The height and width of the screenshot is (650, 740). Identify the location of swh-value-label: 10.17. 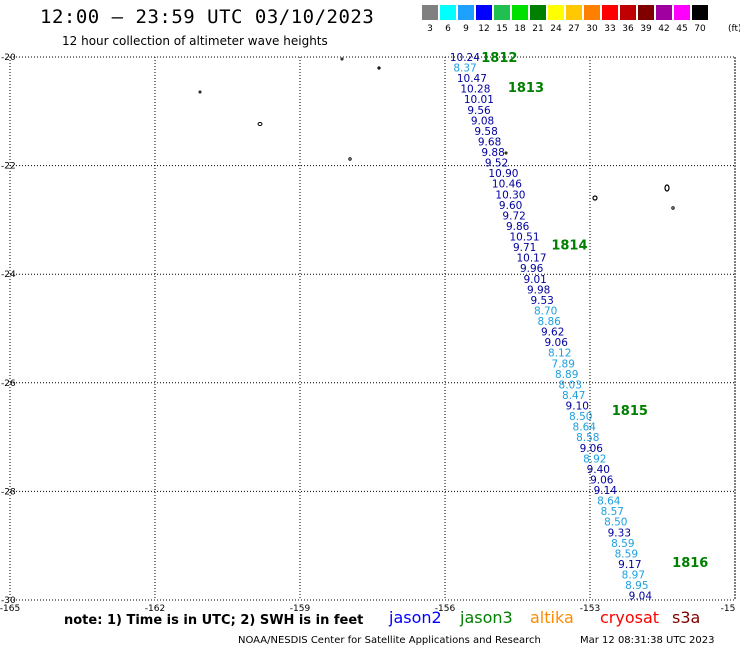
(531, 259).